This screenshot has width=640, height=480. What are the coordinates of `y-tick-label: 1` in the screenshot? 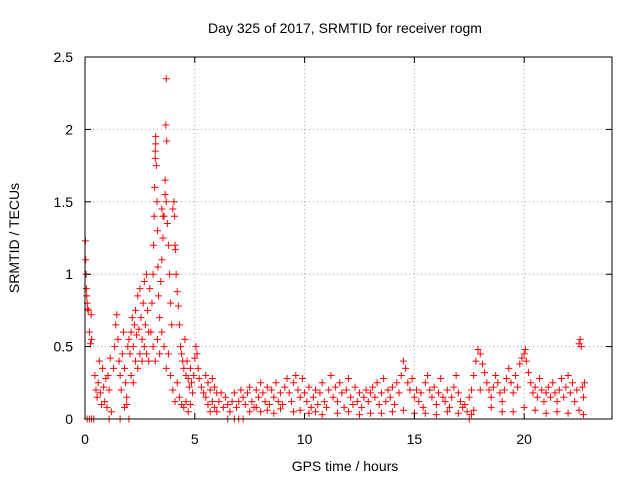 It's located at (69, 274).